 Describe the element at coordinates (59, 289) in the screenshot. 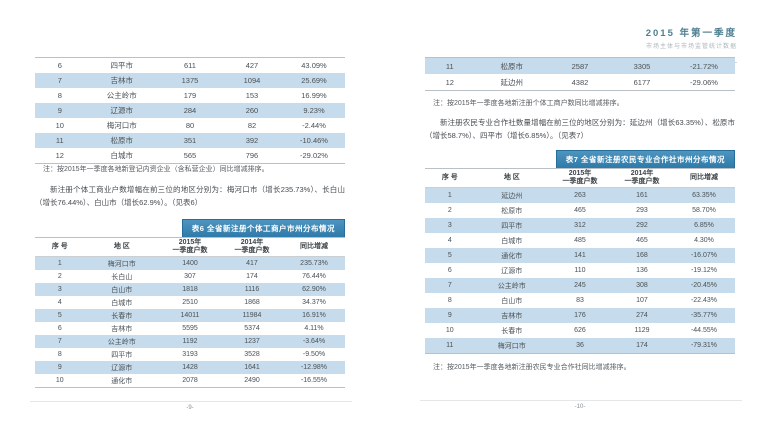

I see `table-cell: 3` at that location.